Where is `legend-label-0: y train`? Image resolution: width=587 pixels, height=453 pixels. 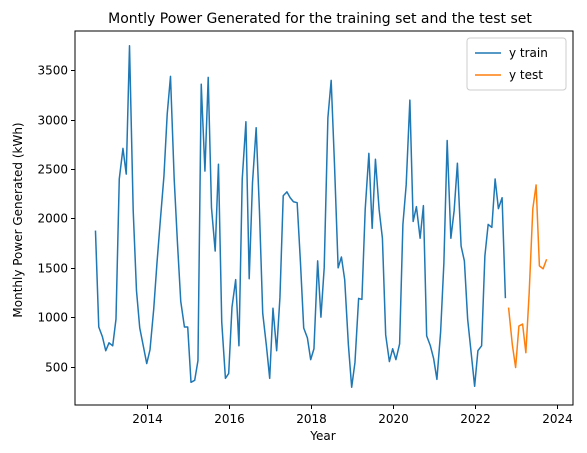
legend-label-0: y train is located at coordinates (528, 53).